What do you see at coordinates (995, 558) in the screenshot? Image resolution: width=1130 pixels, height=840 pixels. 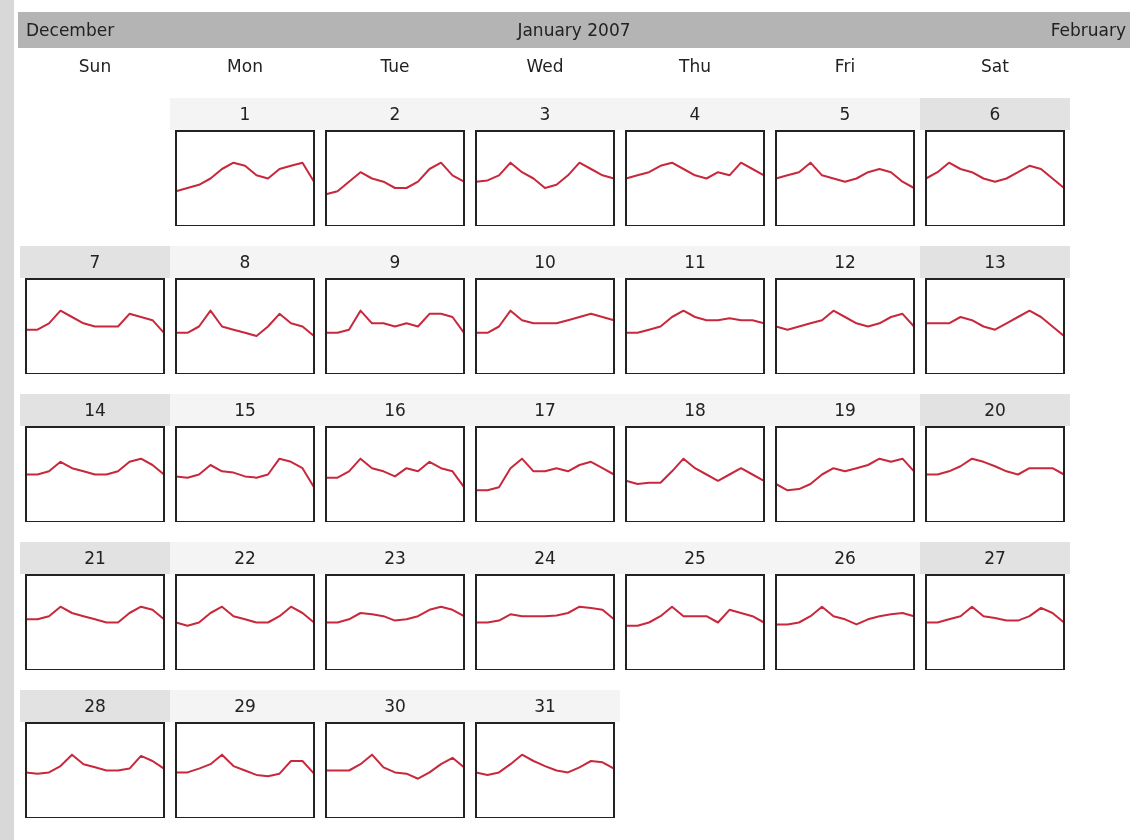 I see `chart-title: 27` at bounding box center [995, 558].